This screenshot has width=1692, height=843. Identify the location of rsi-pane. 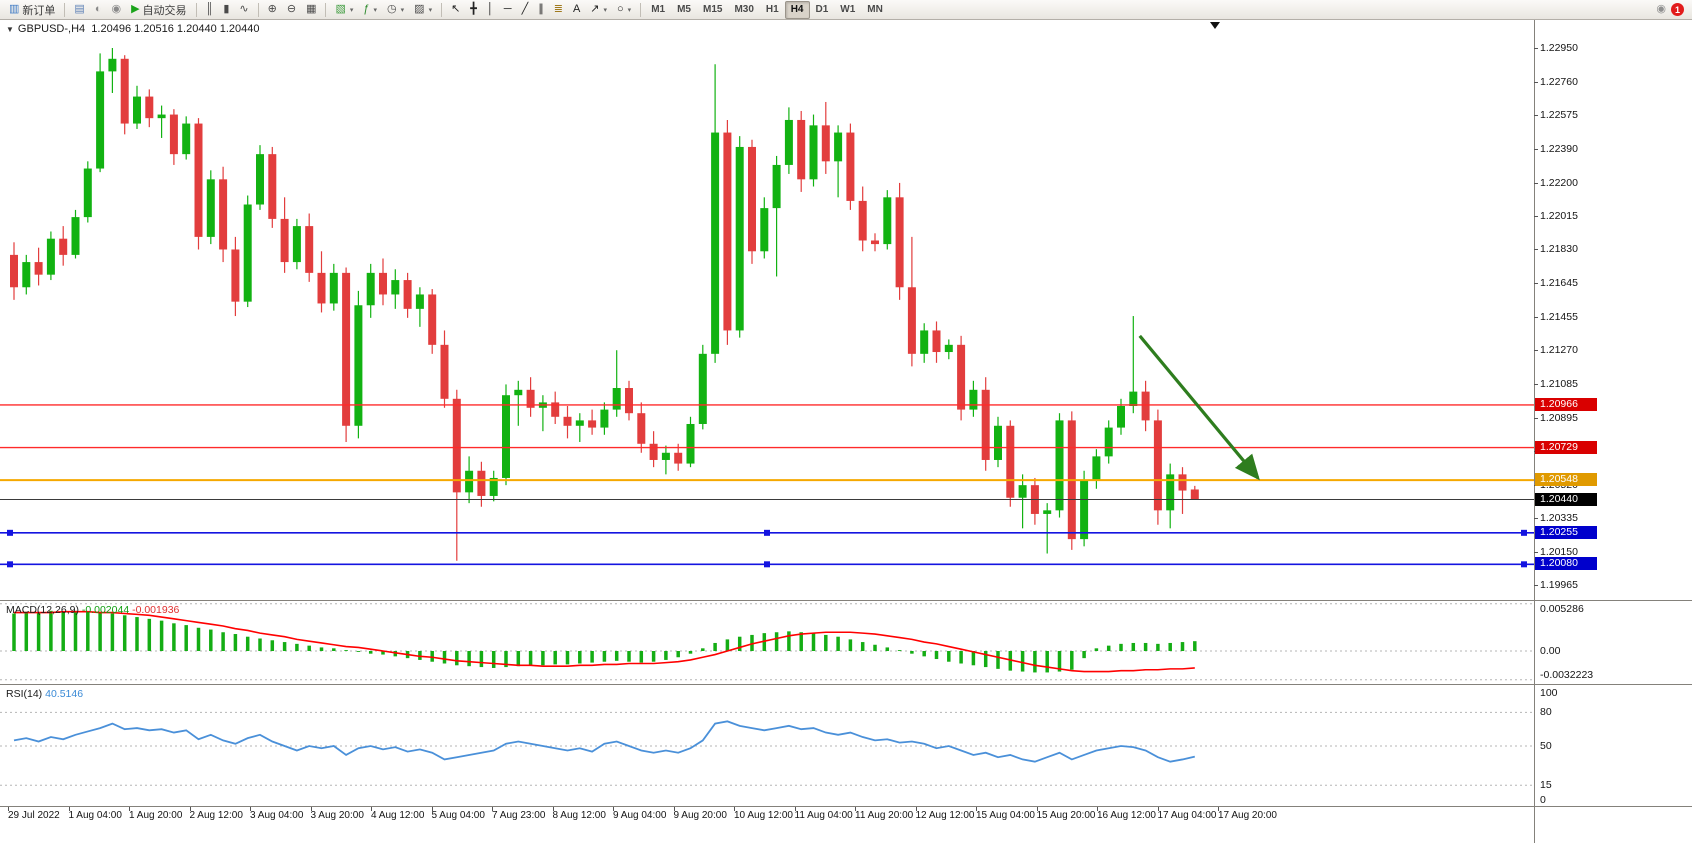
(767, 746).